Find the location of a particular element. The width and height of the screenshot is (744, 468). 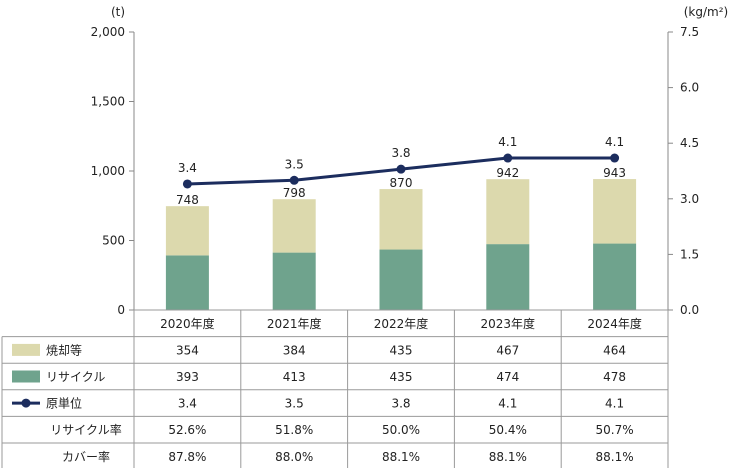

table-cell: 464 is located at coordinates (614, 350).